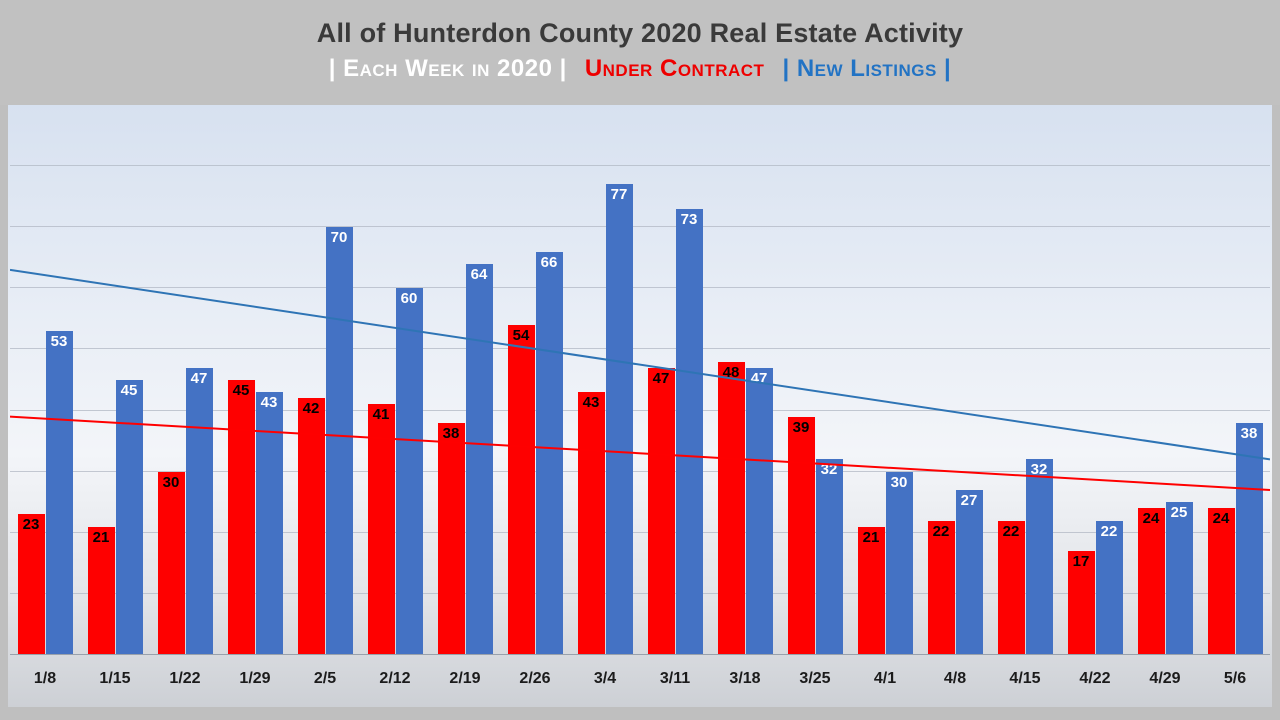 Image resolution: width=1280 pixels, height=720 pixels. Describe the element at coordinates (1235, 383) in the screenshot. I see `bar-group-5/6: 24 38` at that location.